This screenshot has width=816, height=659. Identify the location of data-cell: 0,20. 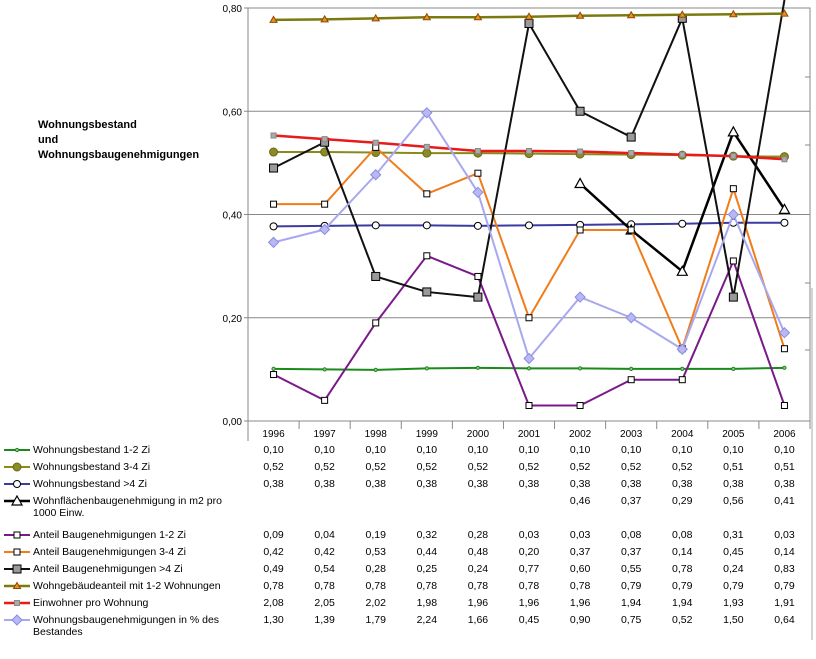
(529, 552).